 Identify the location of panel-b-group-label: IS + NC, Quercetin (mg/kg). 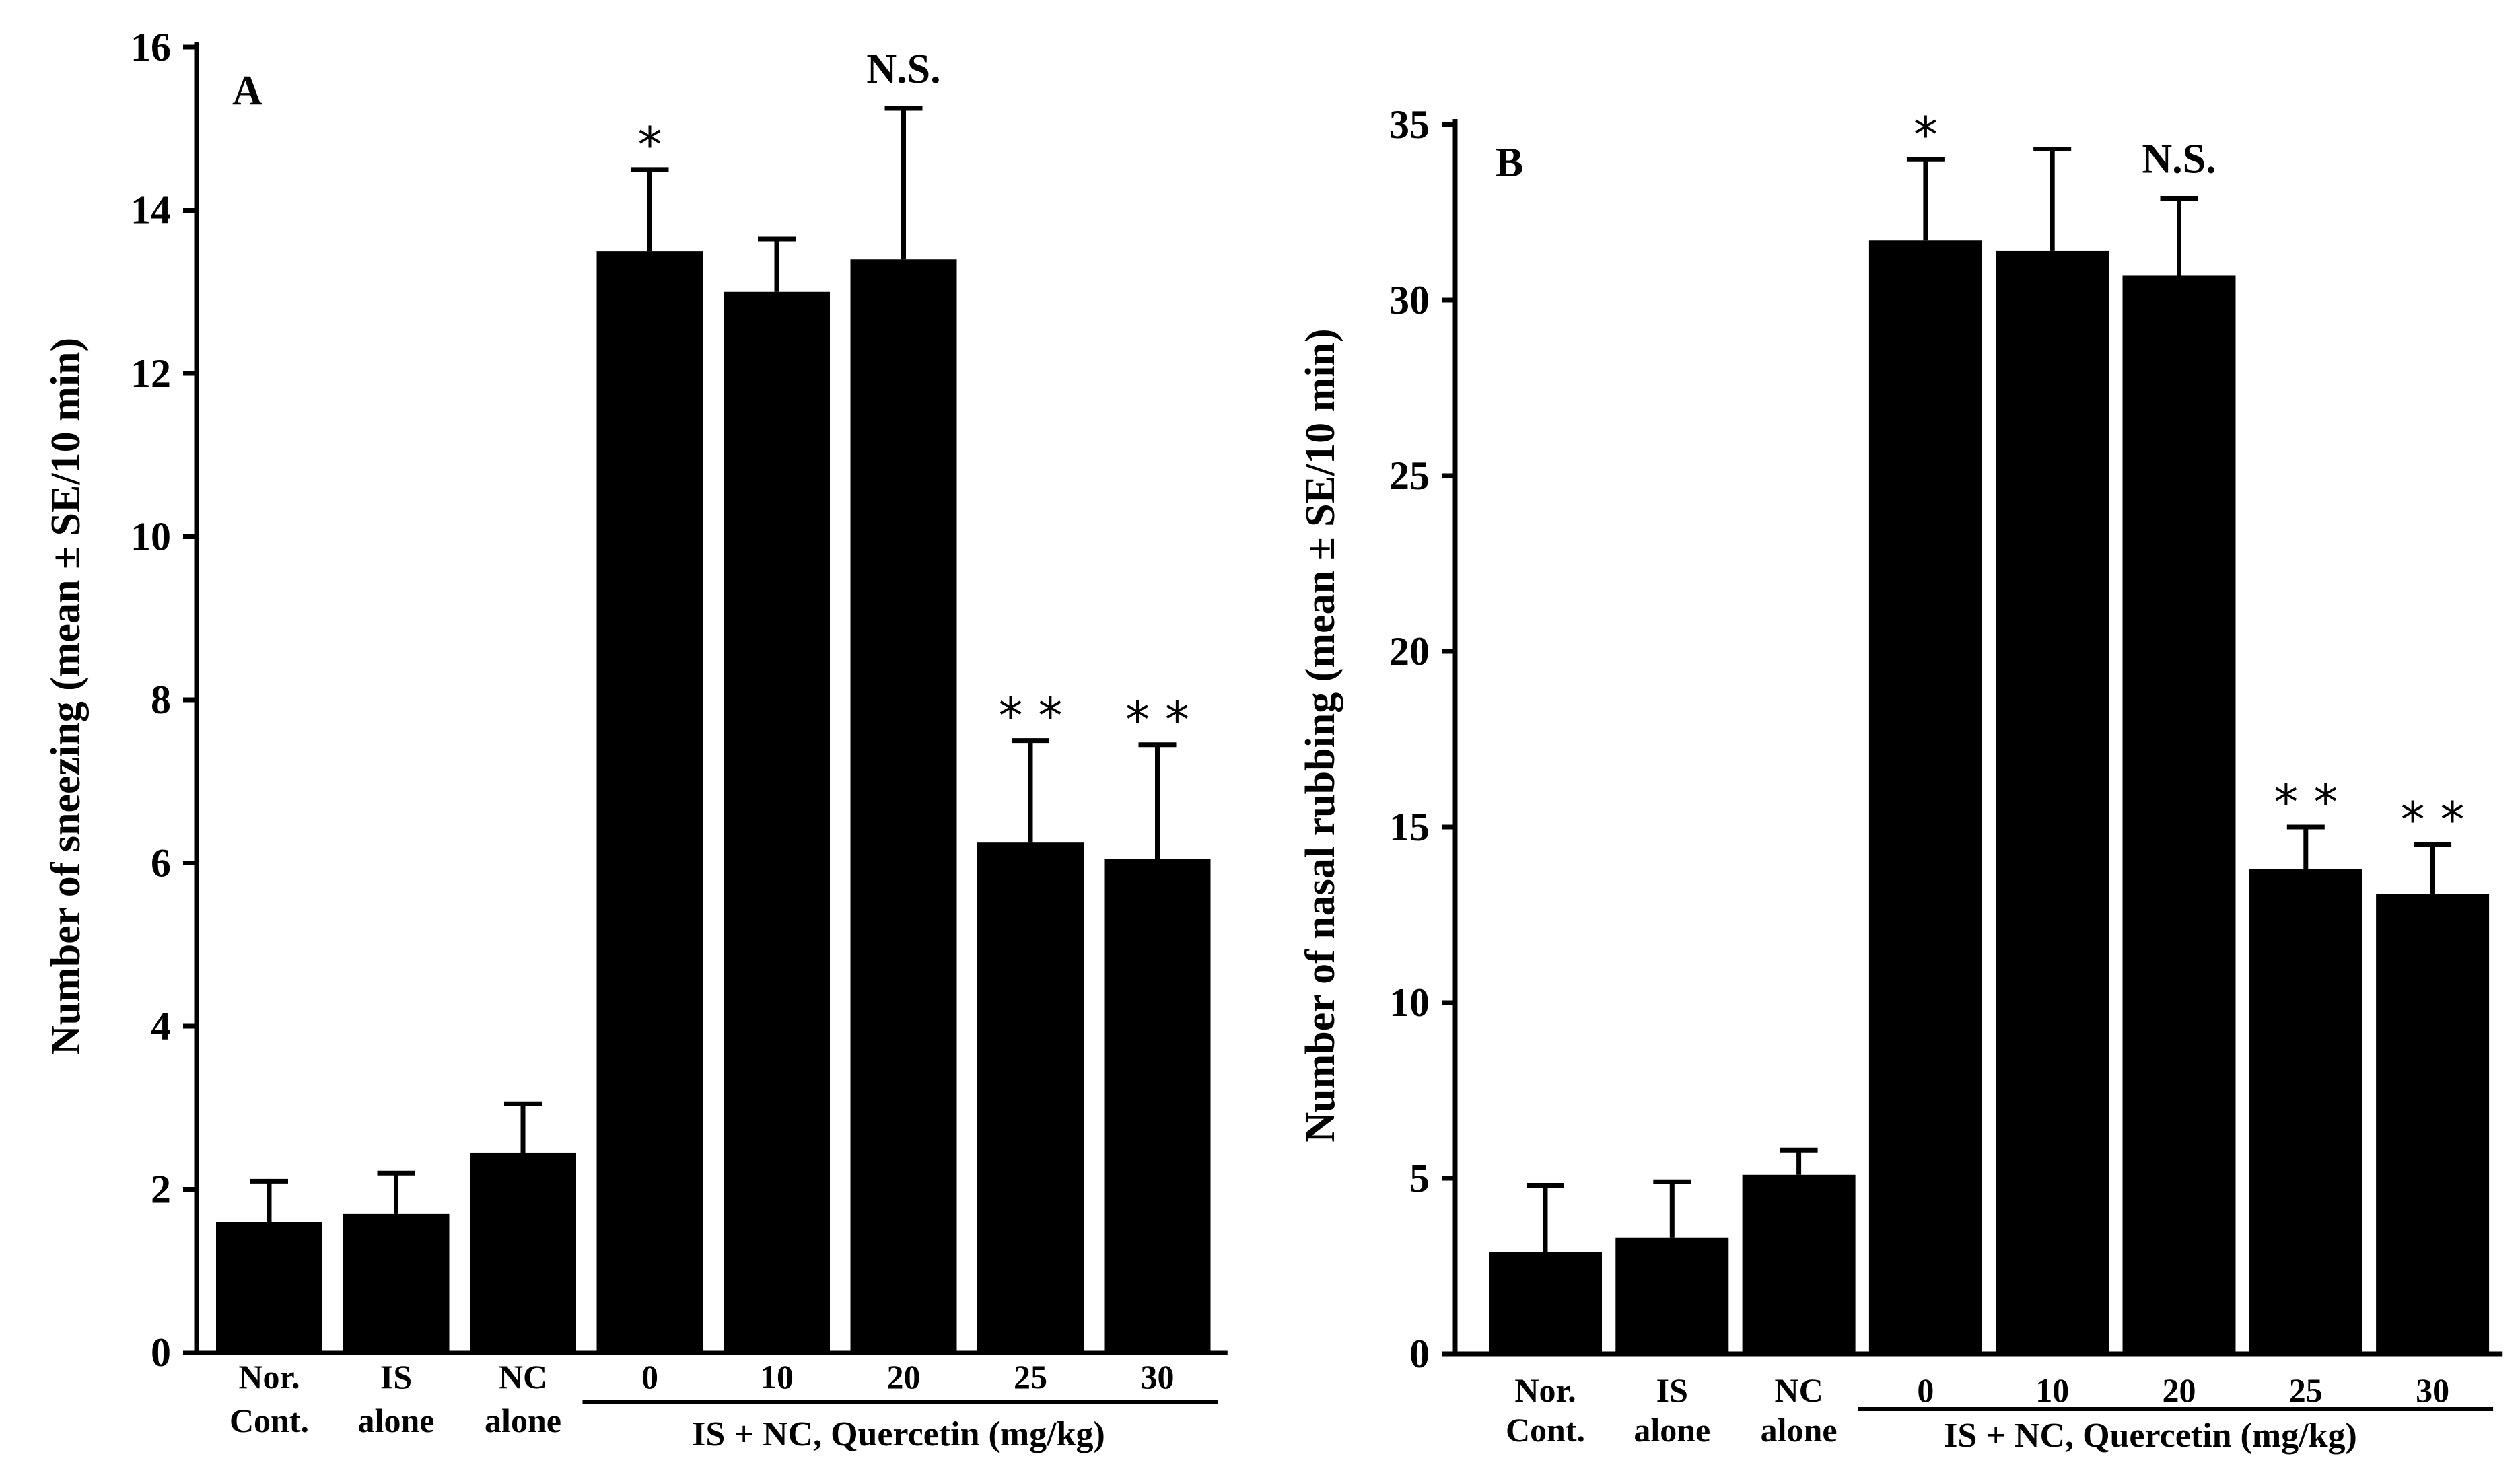
(2150, 1436).